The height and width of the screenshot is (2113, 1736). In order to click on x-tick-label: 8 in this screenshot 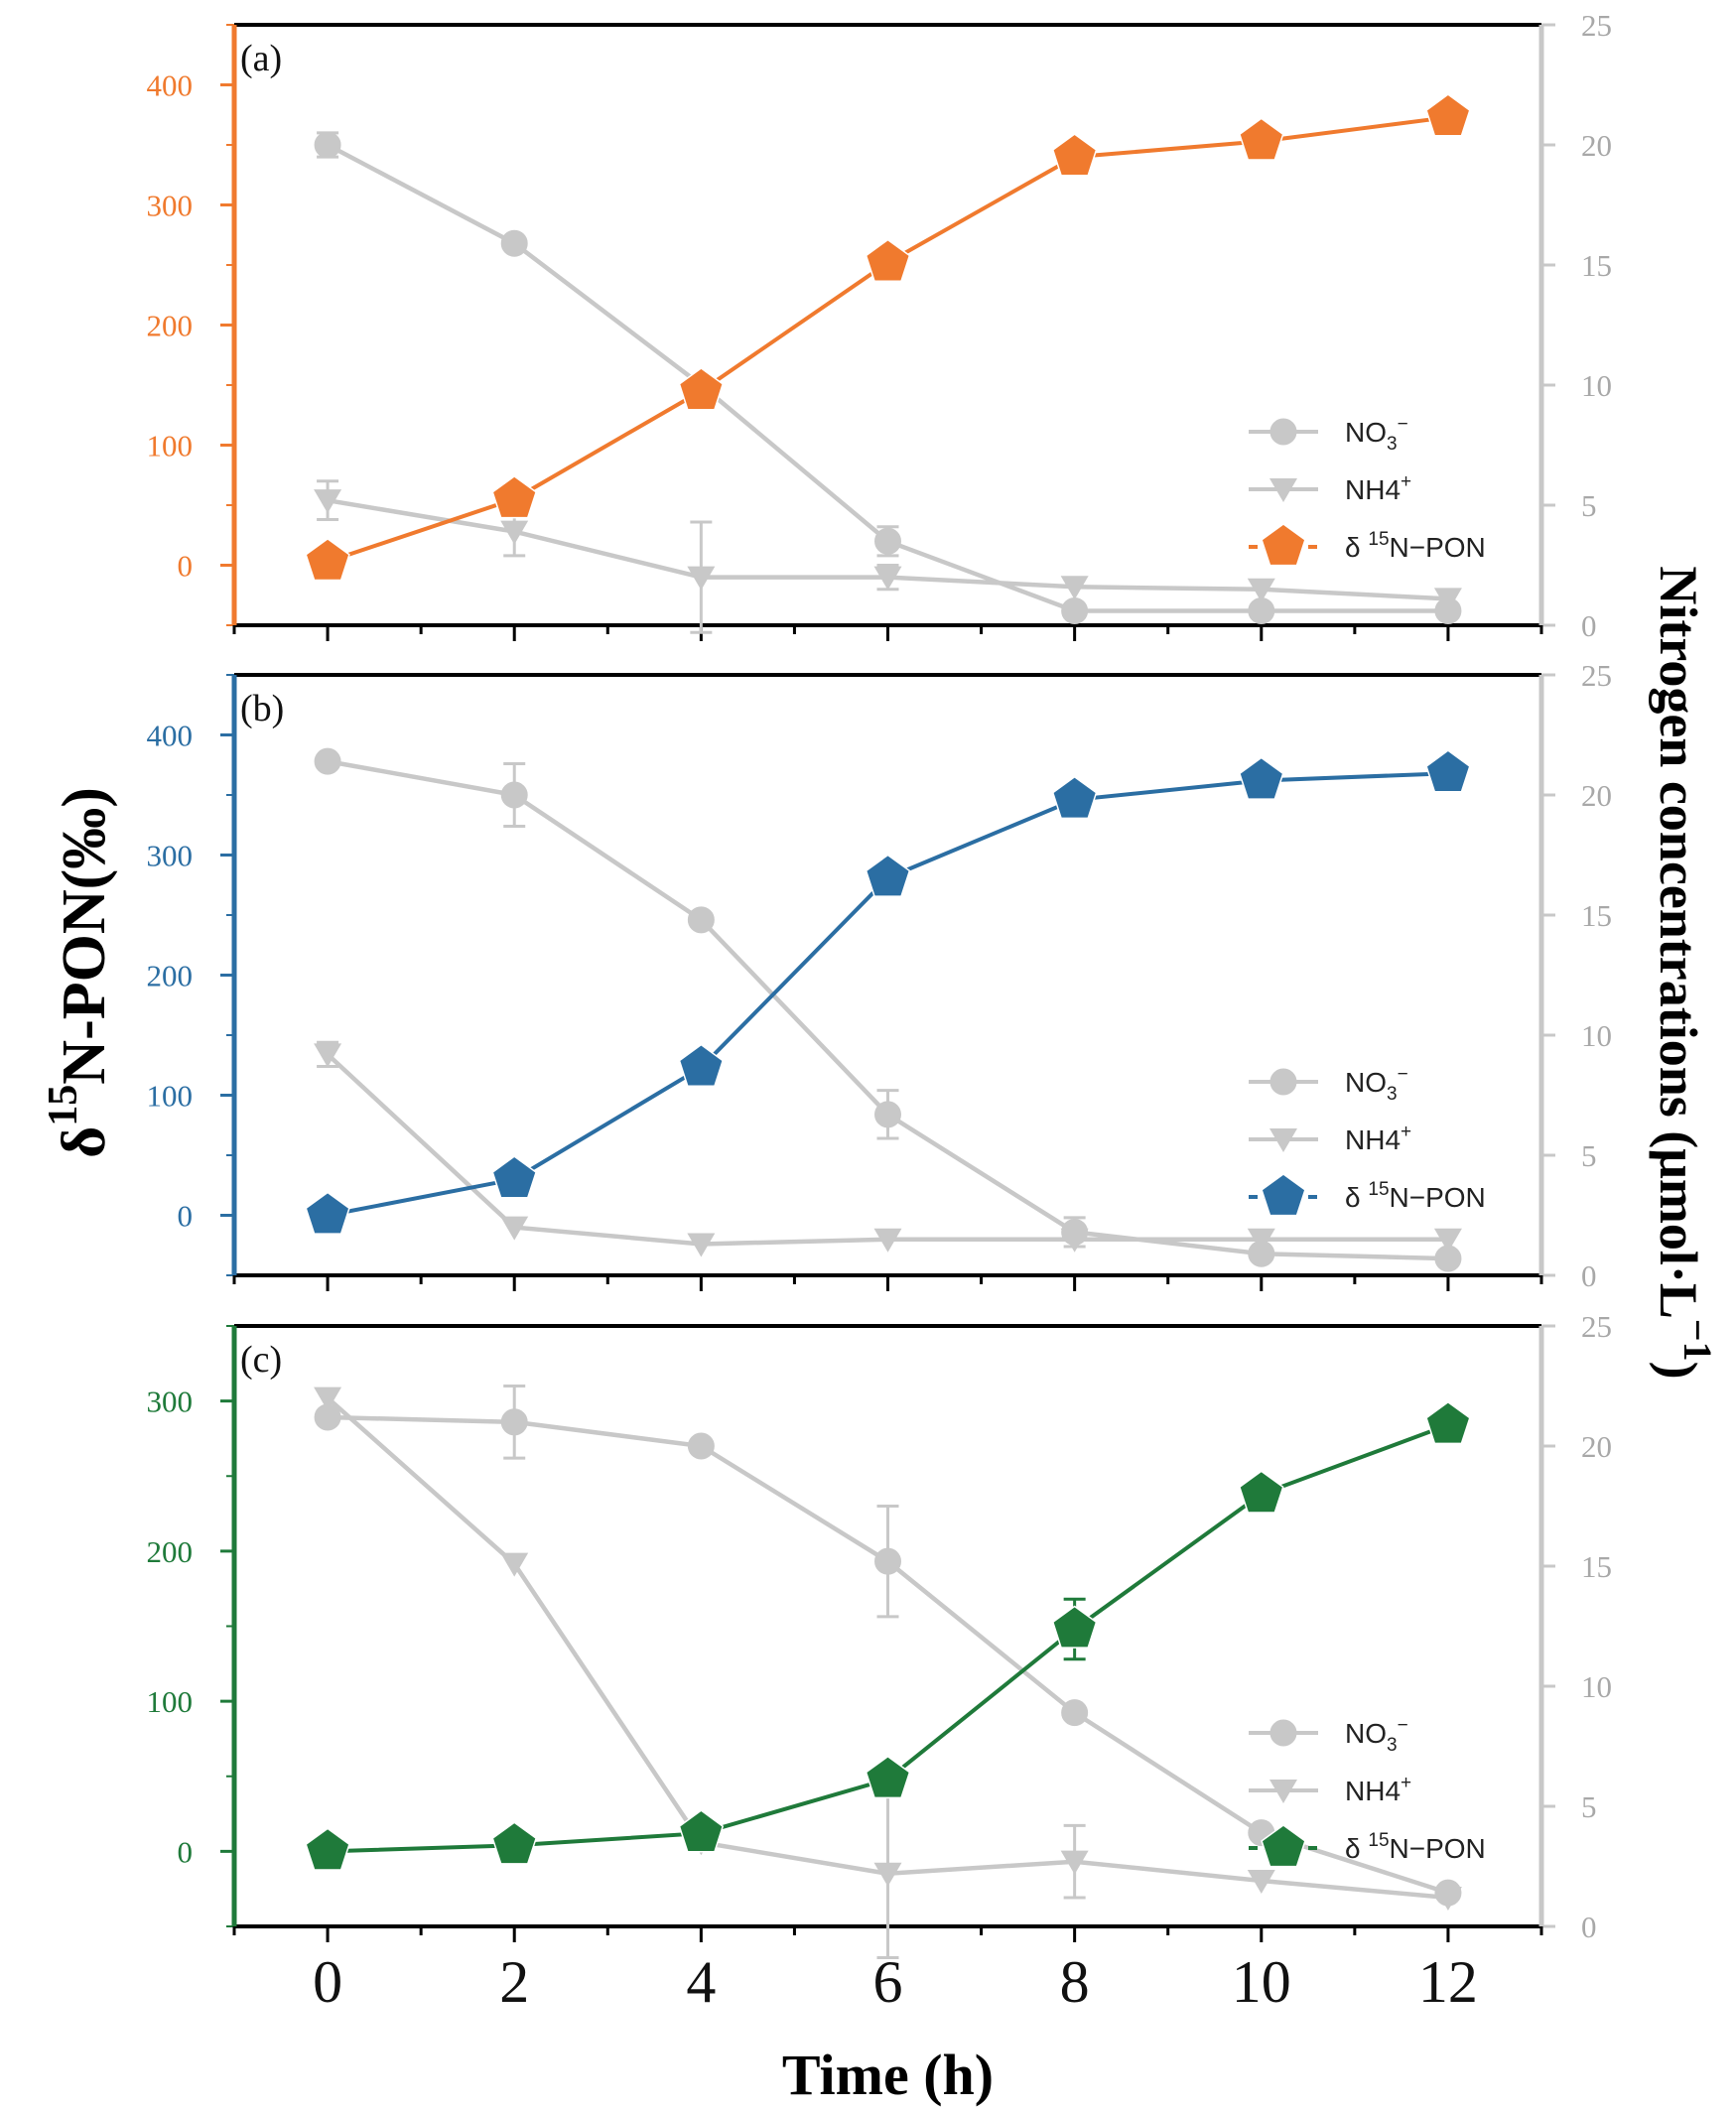, I will do `click(1075, 1982)`.